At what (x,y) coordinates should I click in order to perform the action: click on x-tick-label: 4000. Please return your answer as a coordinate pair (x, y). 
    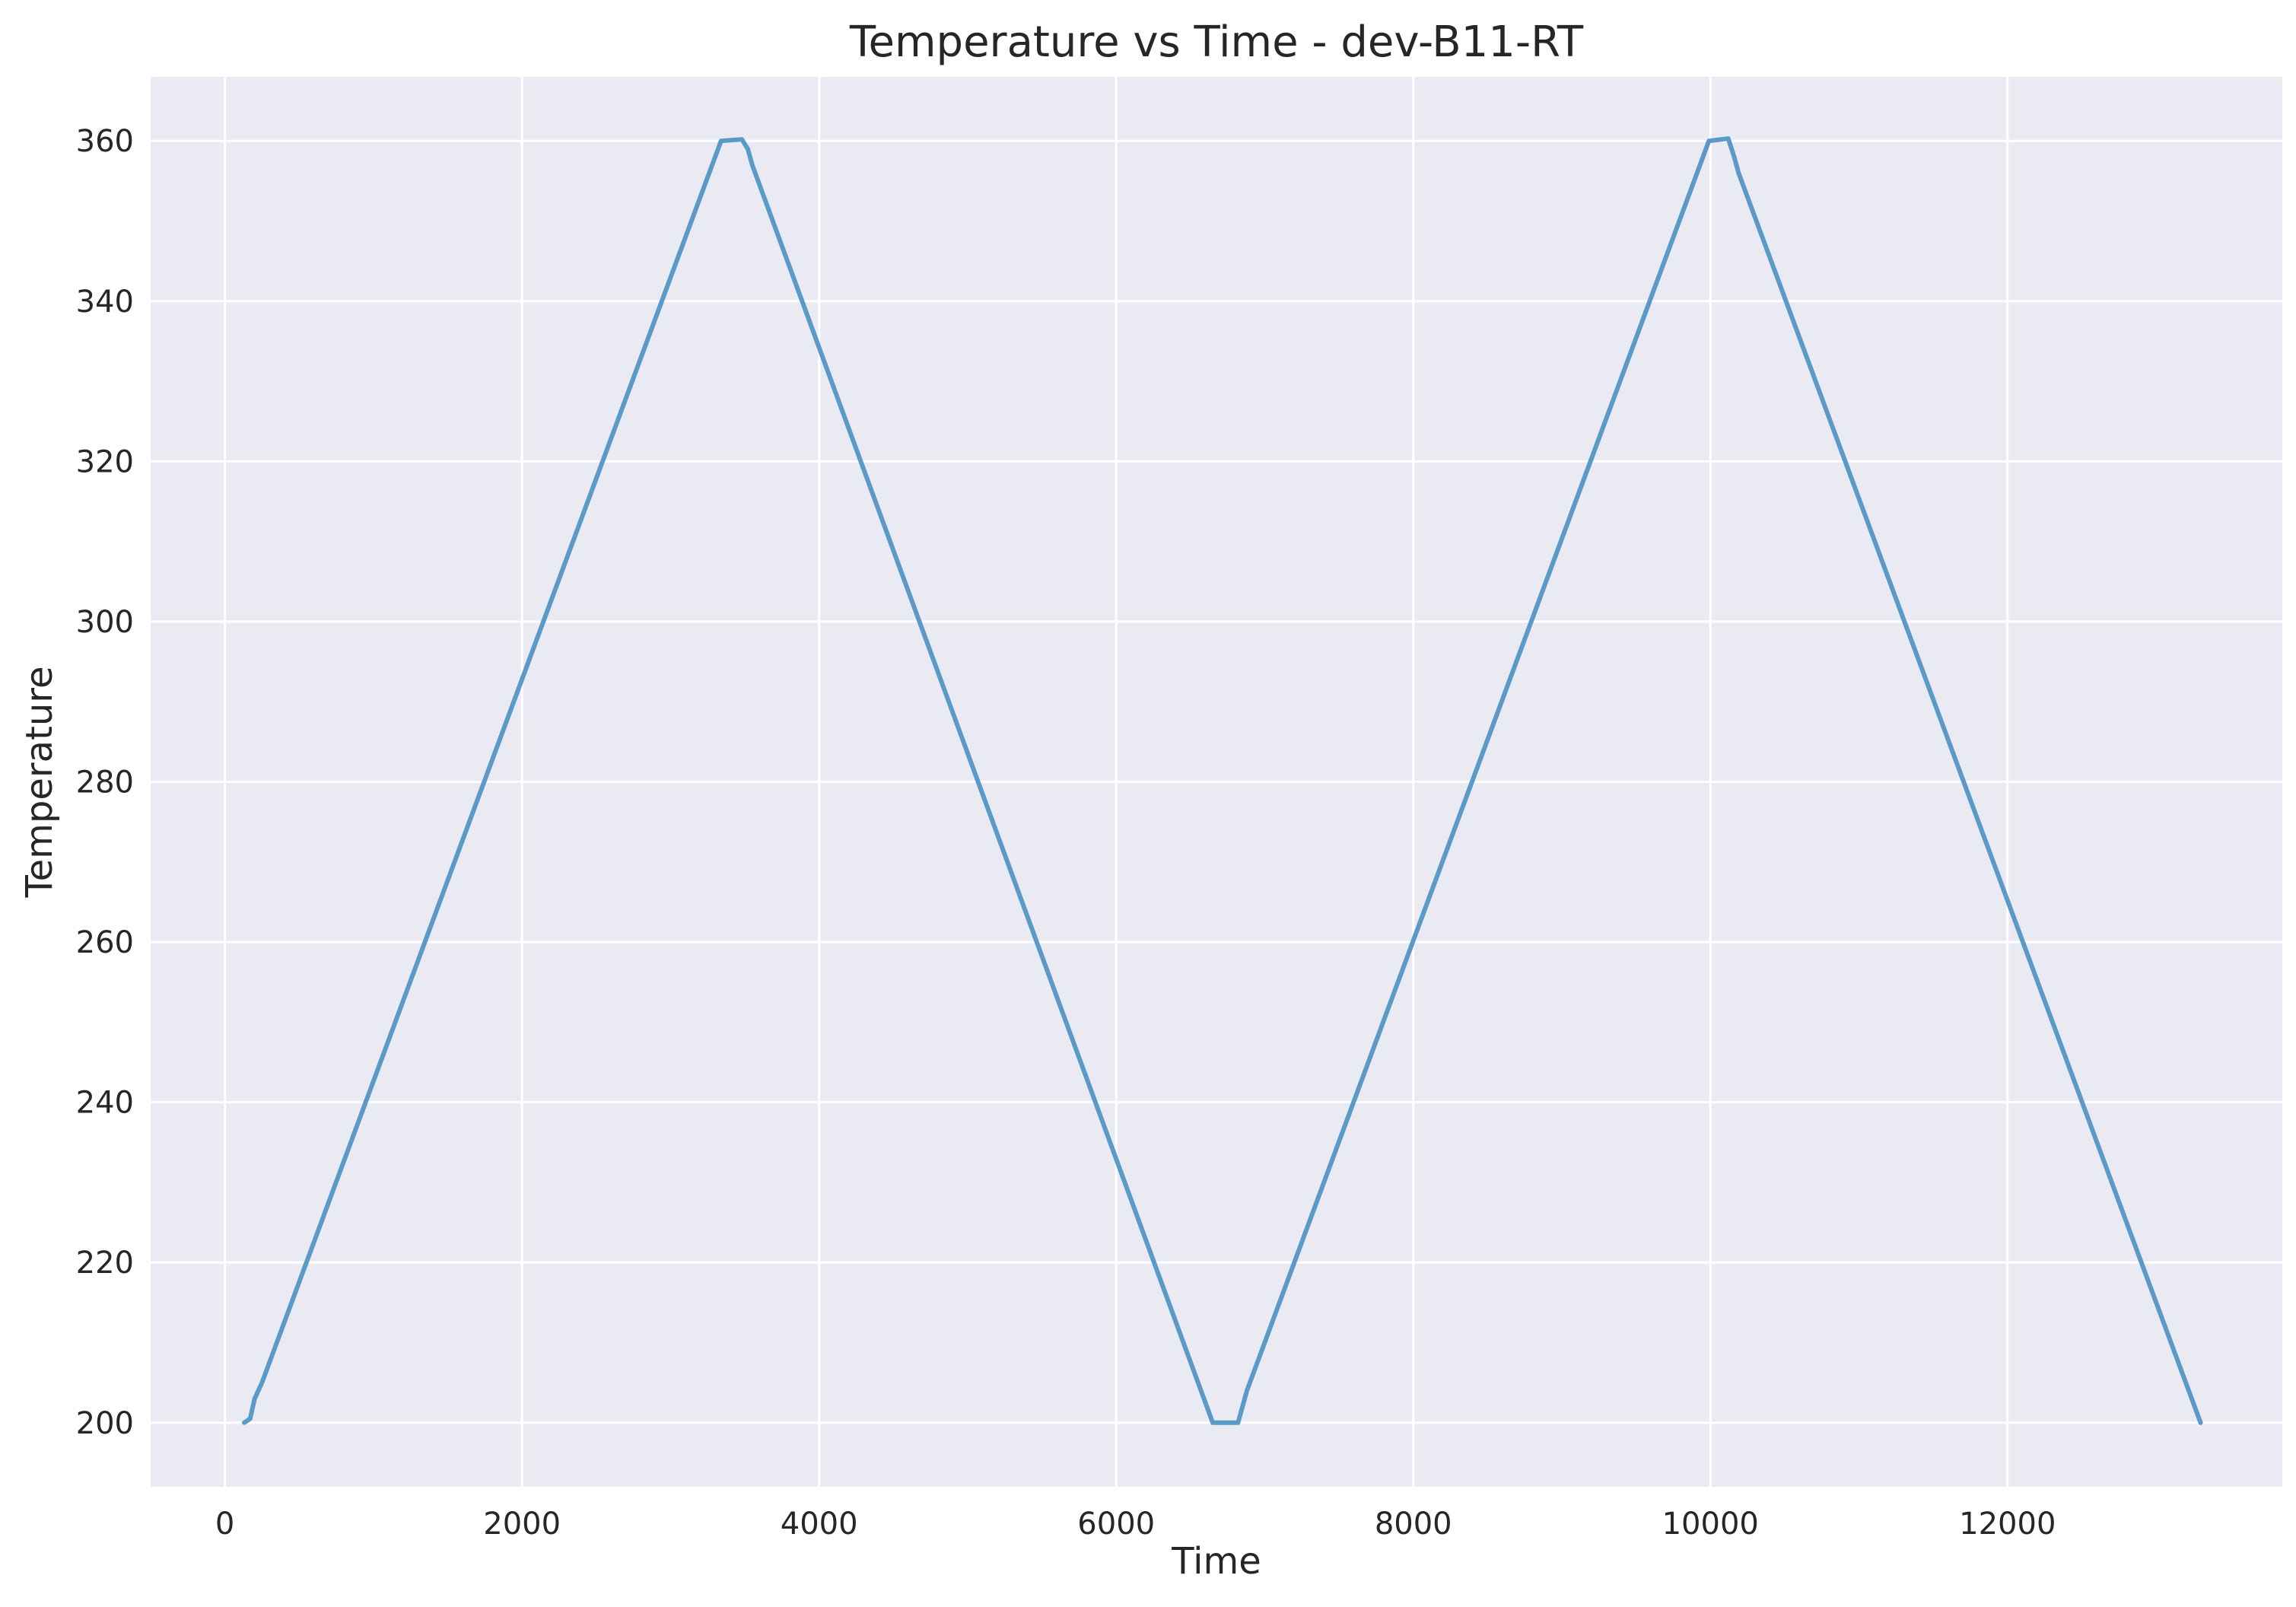
    Looking at the image, I should click on (819, 1524).